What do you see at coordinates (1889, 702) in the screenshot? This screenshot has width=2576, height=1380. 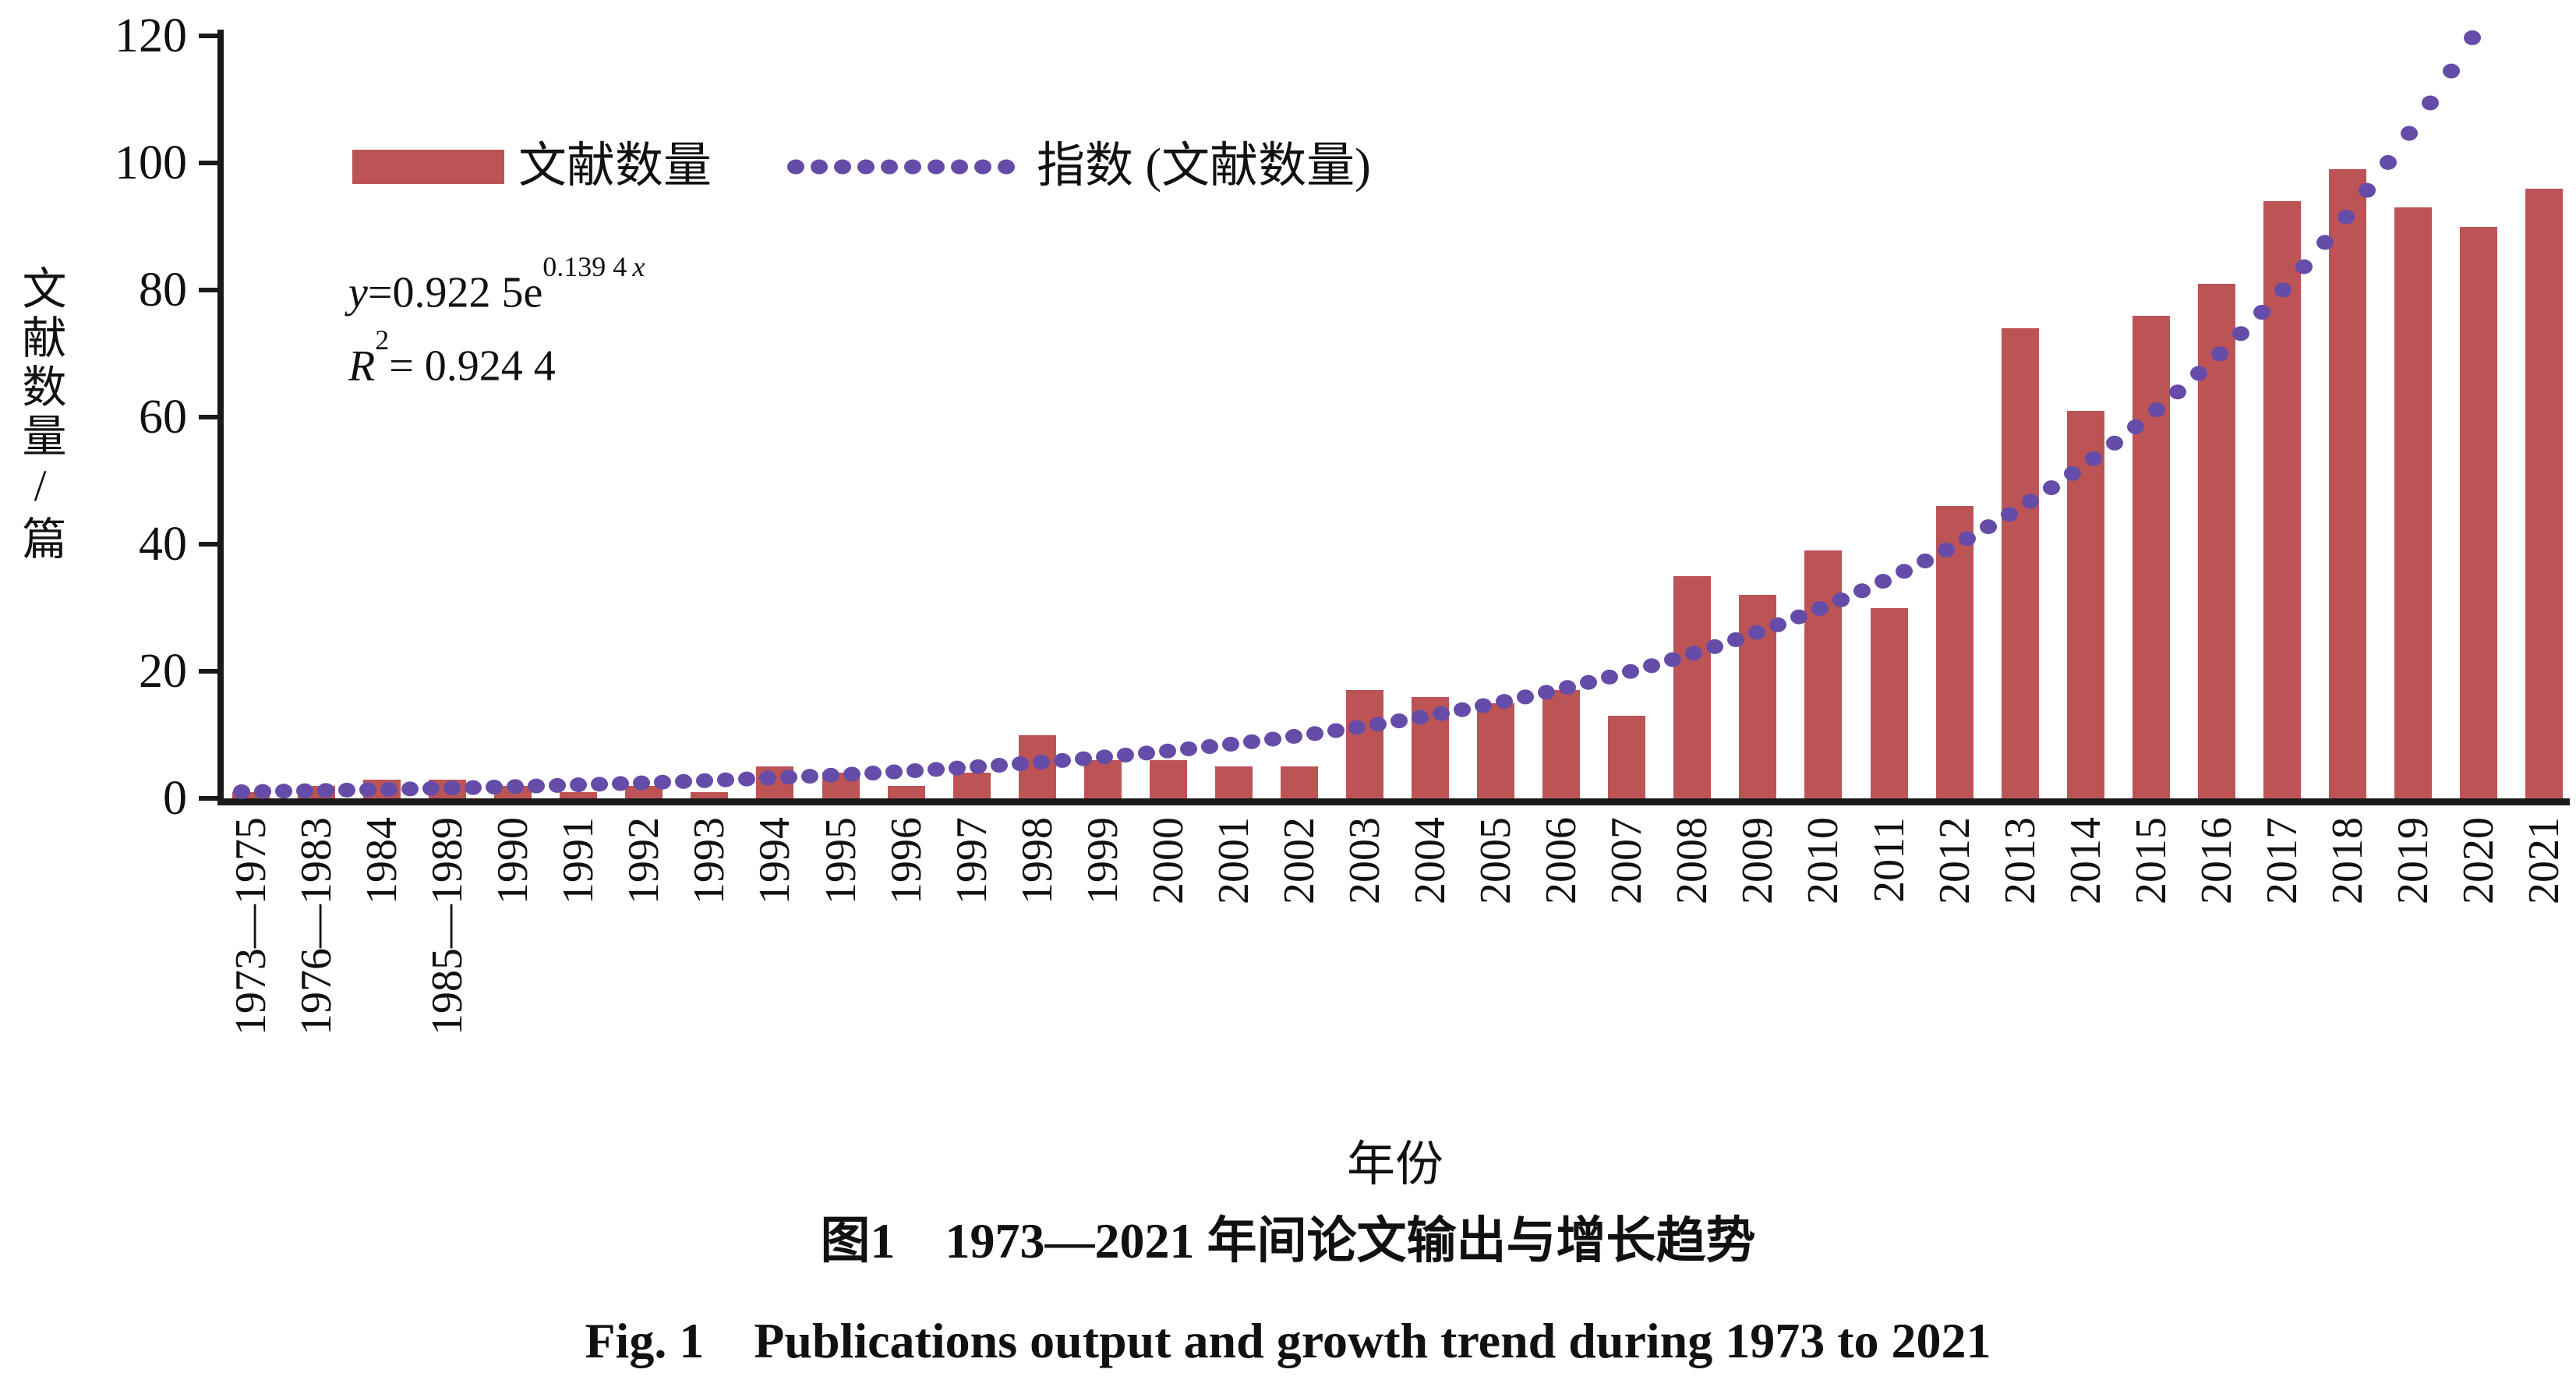 I see `bar-2011` at bounding box center [1889, 702].